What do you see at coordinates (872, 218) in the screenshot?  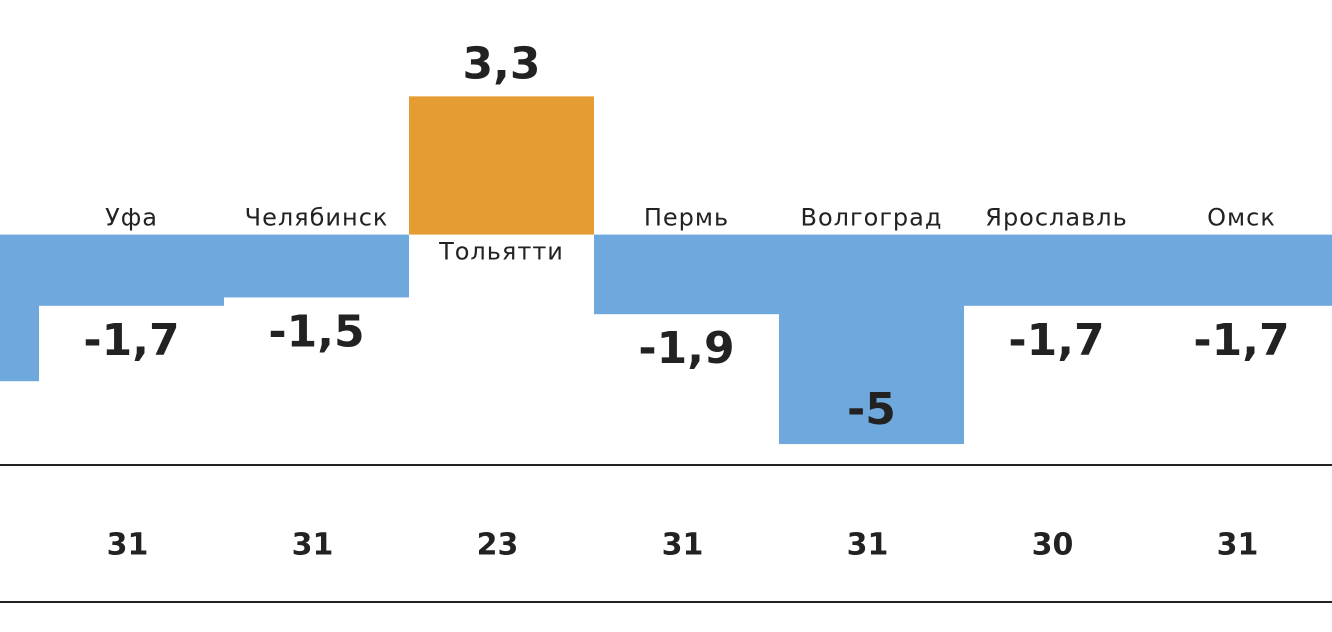 I see `category-label: Волгоград` at bounding box center [872, 218].